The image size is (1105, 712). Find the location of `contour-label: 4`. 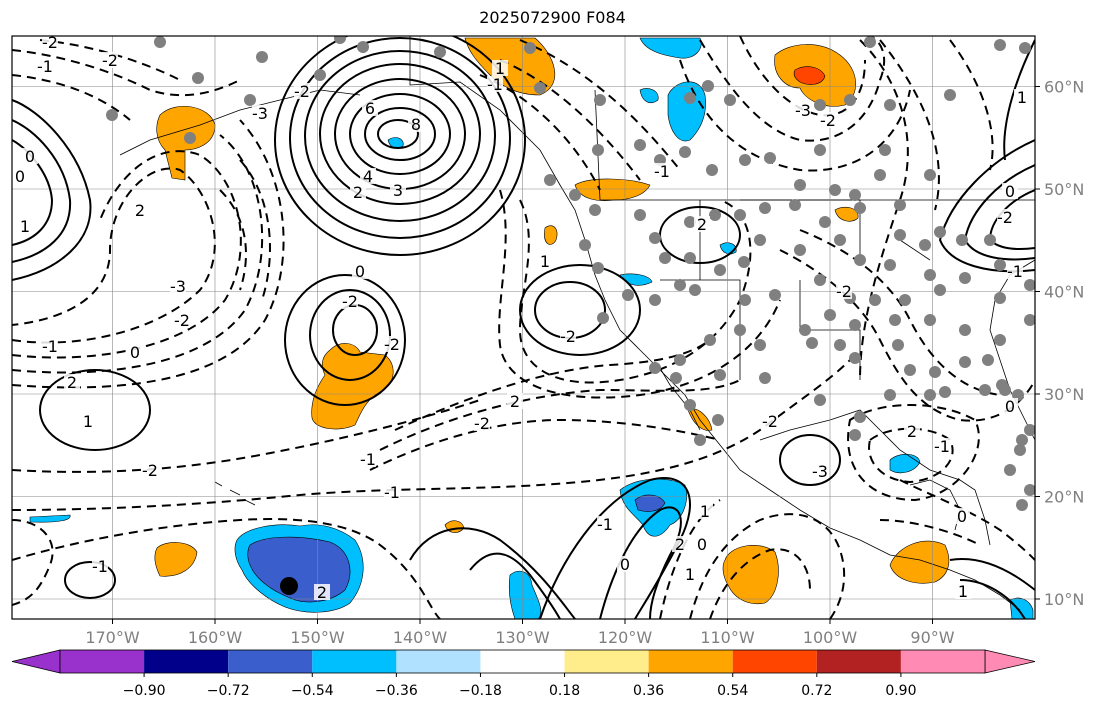

contour-label: 4 is located at coordinates (368, 176).